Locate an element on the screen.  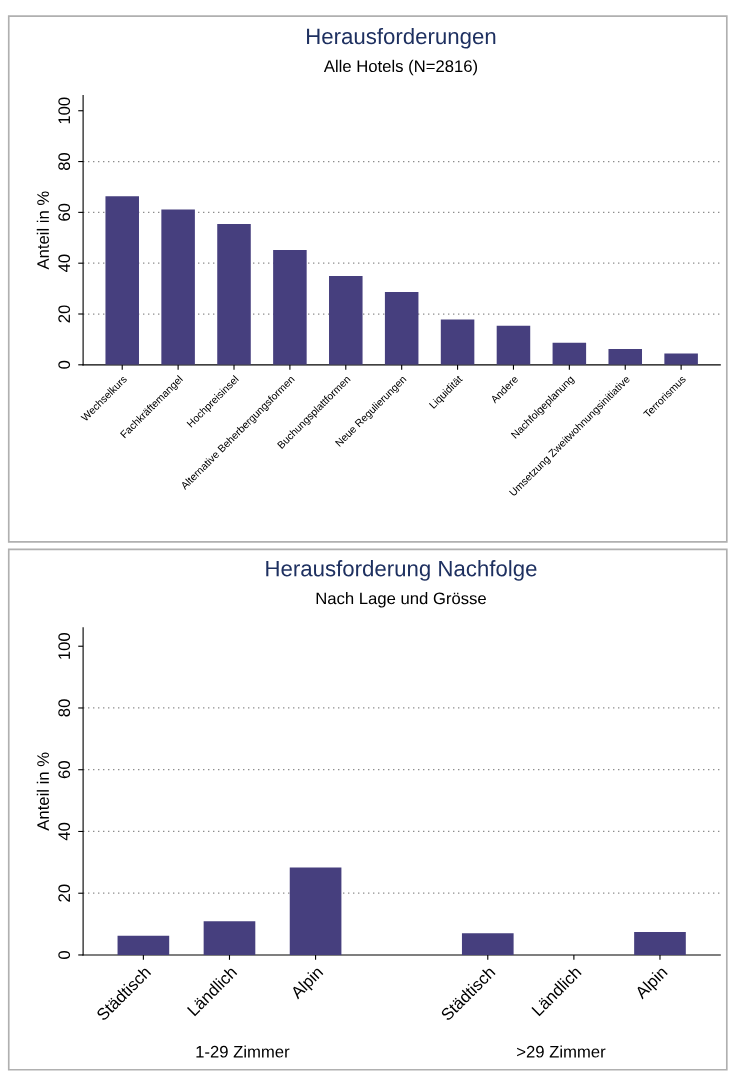
chart-title: Herausforderungen is located at coordinates (401, 38).